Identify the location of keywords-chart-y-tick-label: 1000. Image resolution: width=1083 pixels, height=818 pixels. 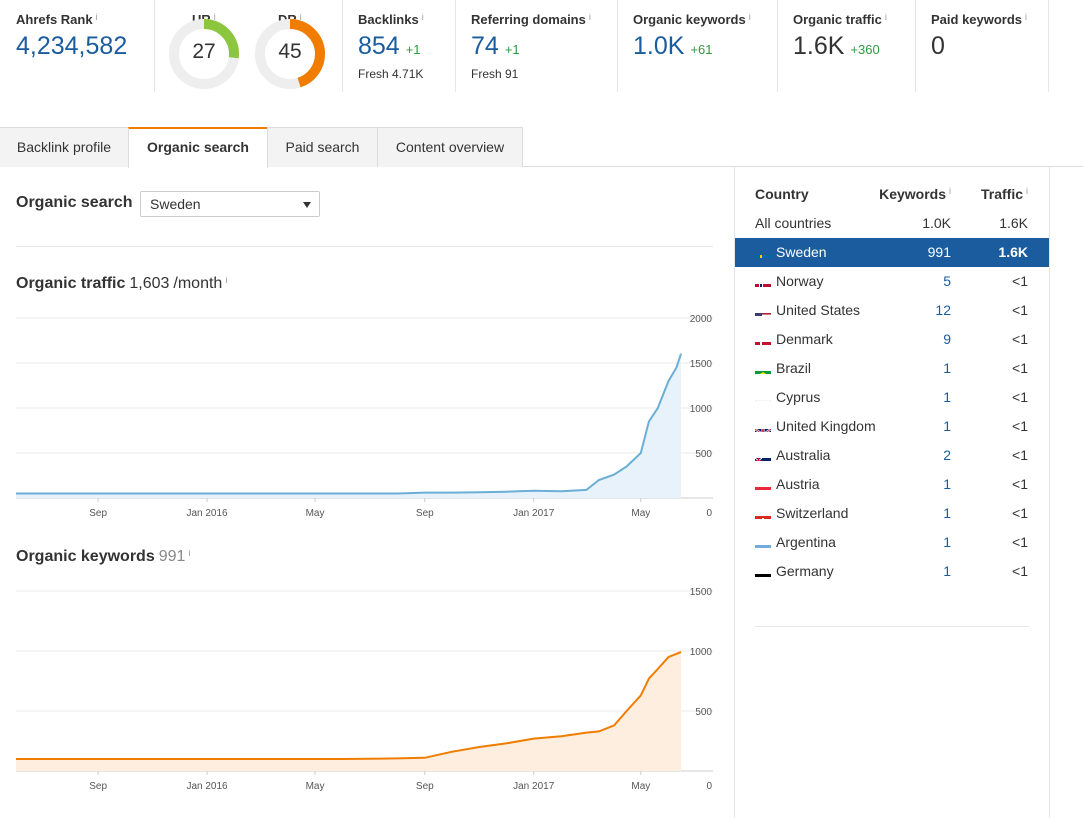
(701, 652).